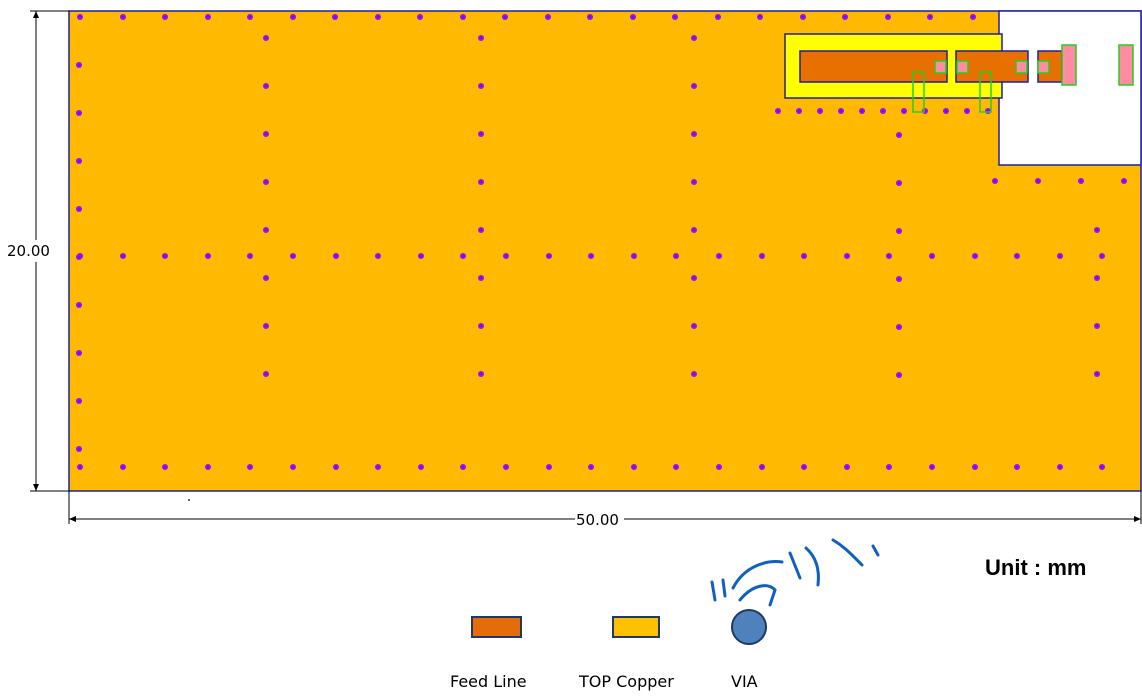  What do you see at coordinates (636, 627) in the screenshot?
I see `legend-swatch-top-copper` at bounding box center [636, 627].